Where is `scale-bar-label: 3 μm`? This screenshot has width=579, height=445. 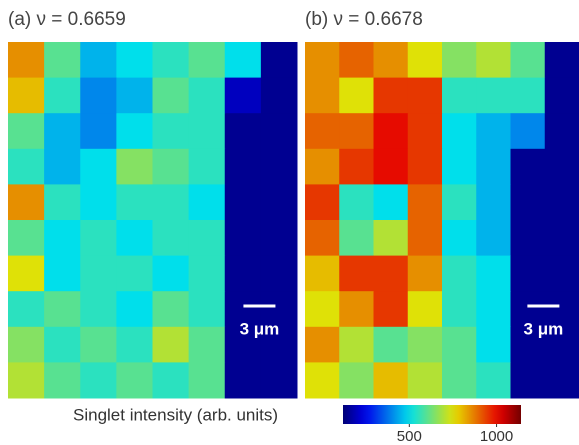 scale-bar-label: 3 μm is located at coordinates (260, 328).